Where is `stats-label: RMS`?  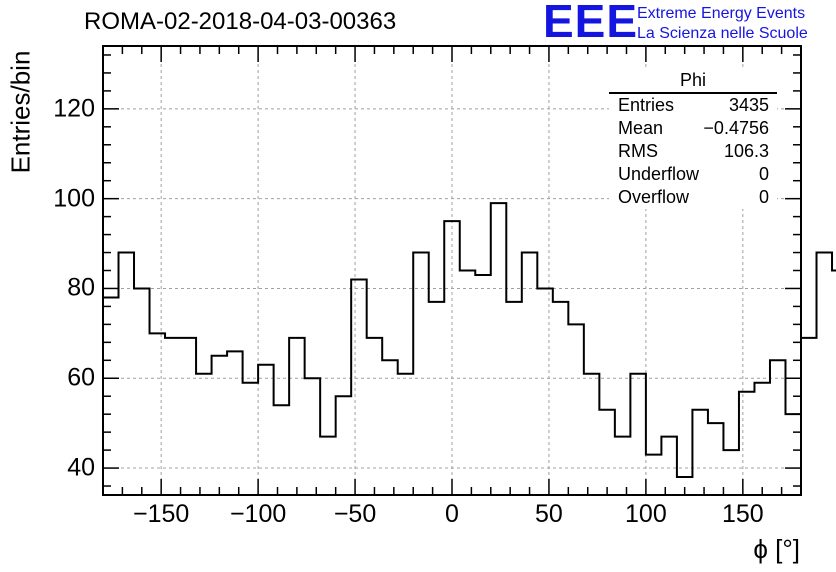
stats-label: RMS is located at coordinates (638, 151).